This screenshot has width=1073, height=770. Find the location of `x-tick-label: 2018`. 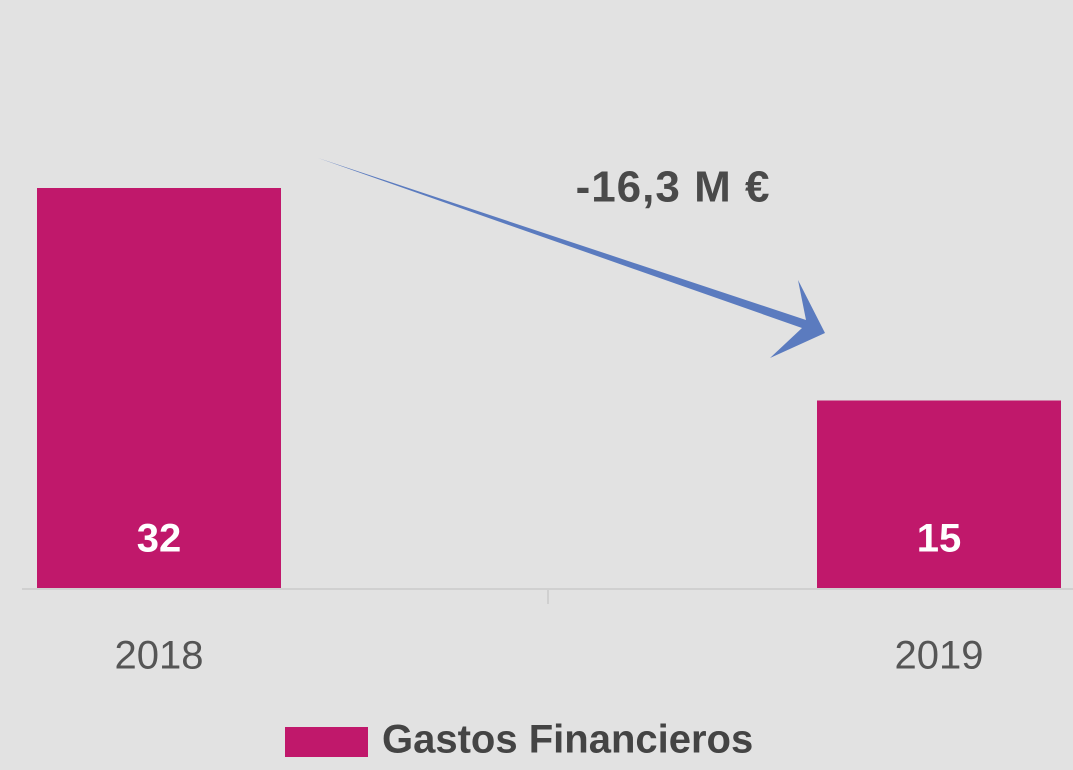

x-tick-label: 2018 is located at coordinates (159, 656).